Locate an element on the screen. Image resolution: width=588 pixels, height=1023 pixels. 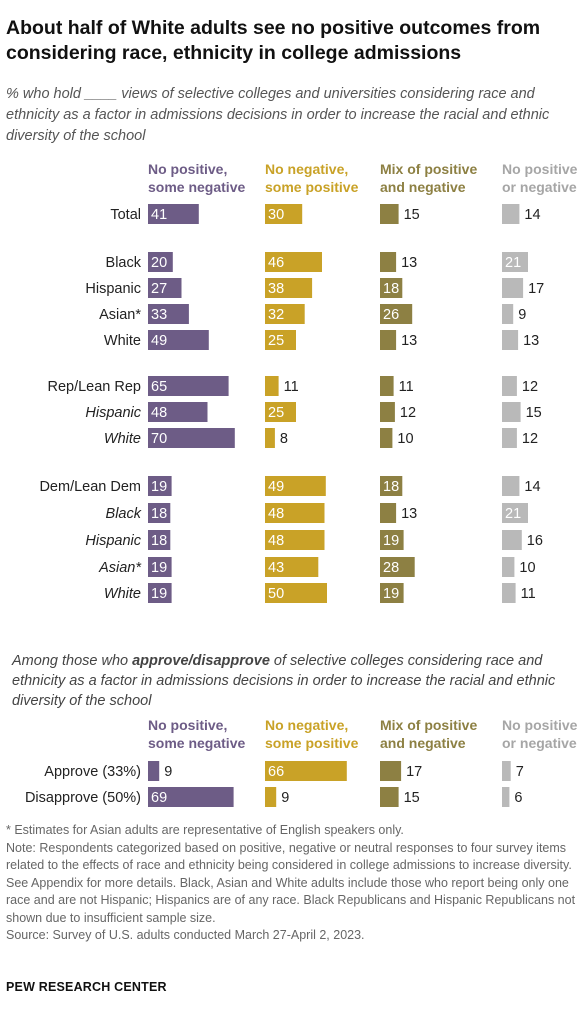
column-header-no-positive-some-negative: No positive, some negative is located at coordinates (196, 178).